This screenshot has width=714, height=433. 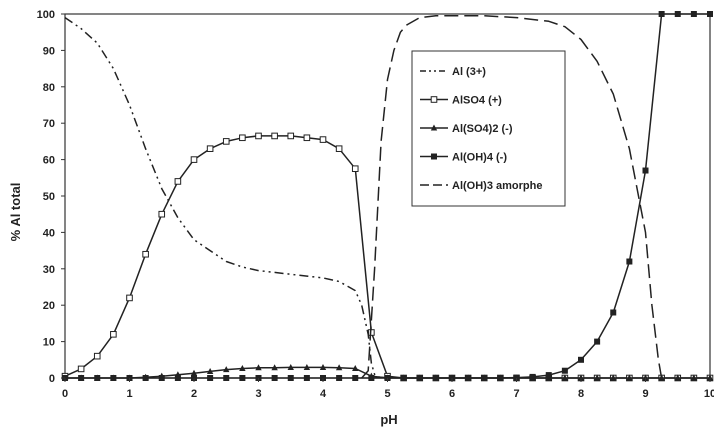 I want to click on legend-label: Al(OH)3 amorphe, so click(x=497, y=186).